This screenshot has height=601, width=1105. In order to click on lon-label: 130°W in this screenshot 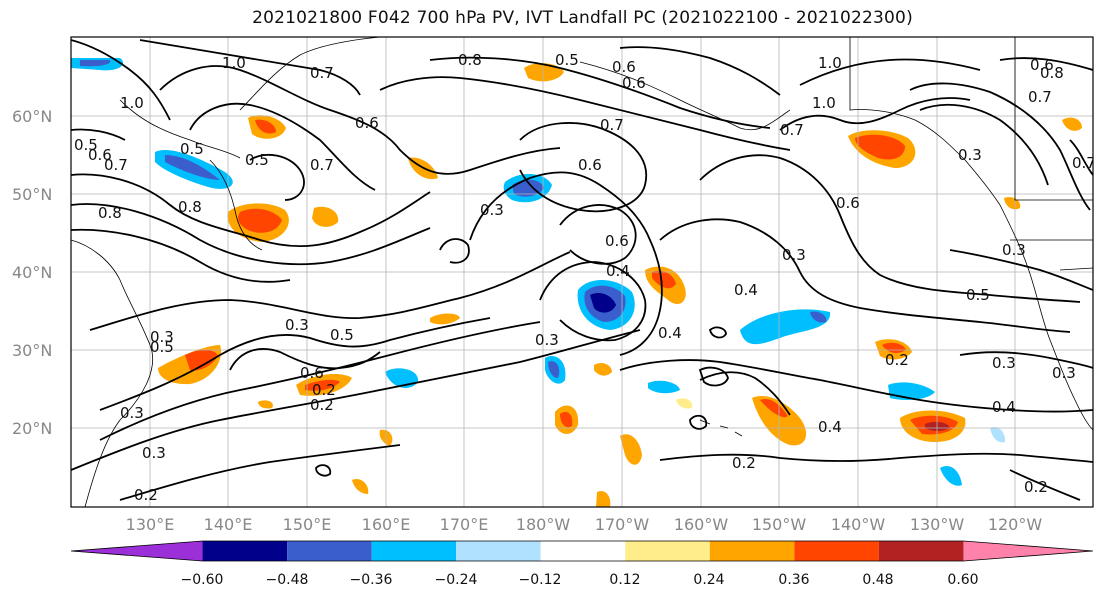, I will do `click(937, 524)`.